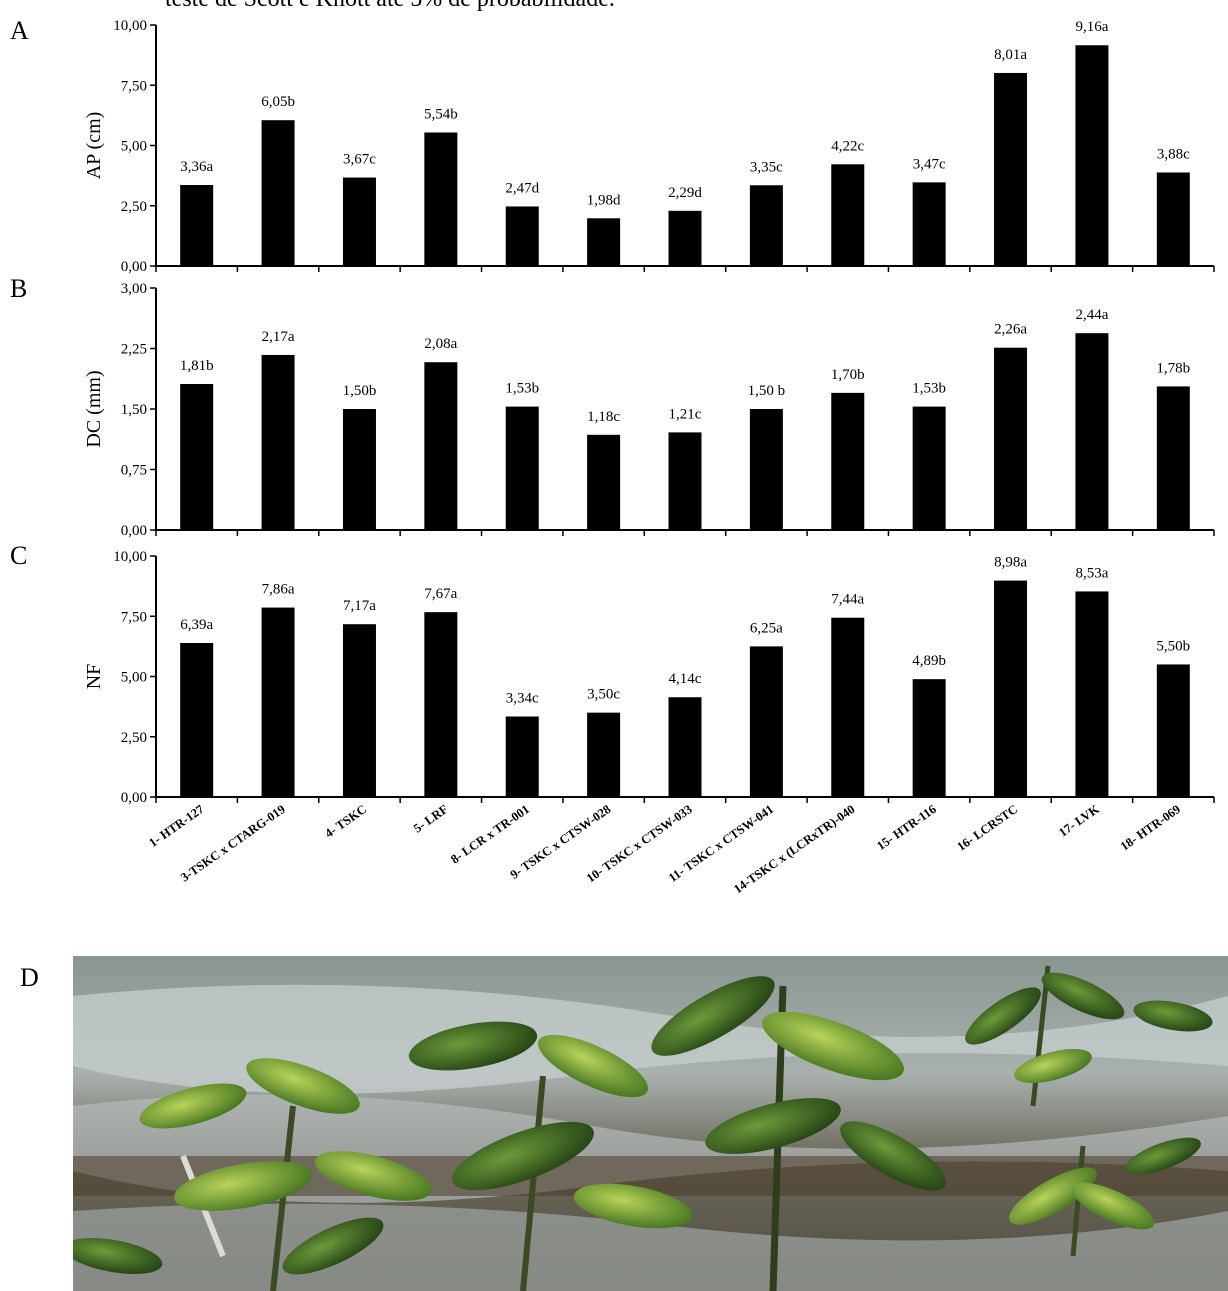 Image resolution: width=1228 pixels, height=1291 pixels. Describe the element at coordinates (19, 555) in the screenshot. I see `panel-label-c: C` at that location.